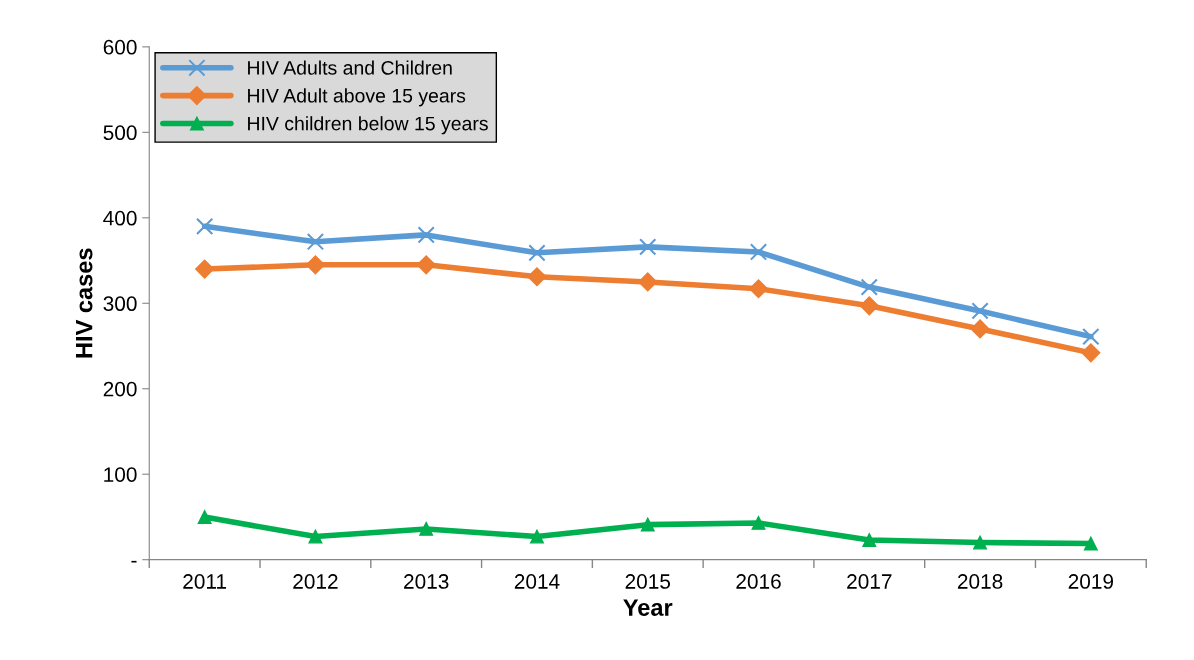  Describe the element at coordinates (120, 218) in the screenshot. I see `y-tick-label: 400` at that location.